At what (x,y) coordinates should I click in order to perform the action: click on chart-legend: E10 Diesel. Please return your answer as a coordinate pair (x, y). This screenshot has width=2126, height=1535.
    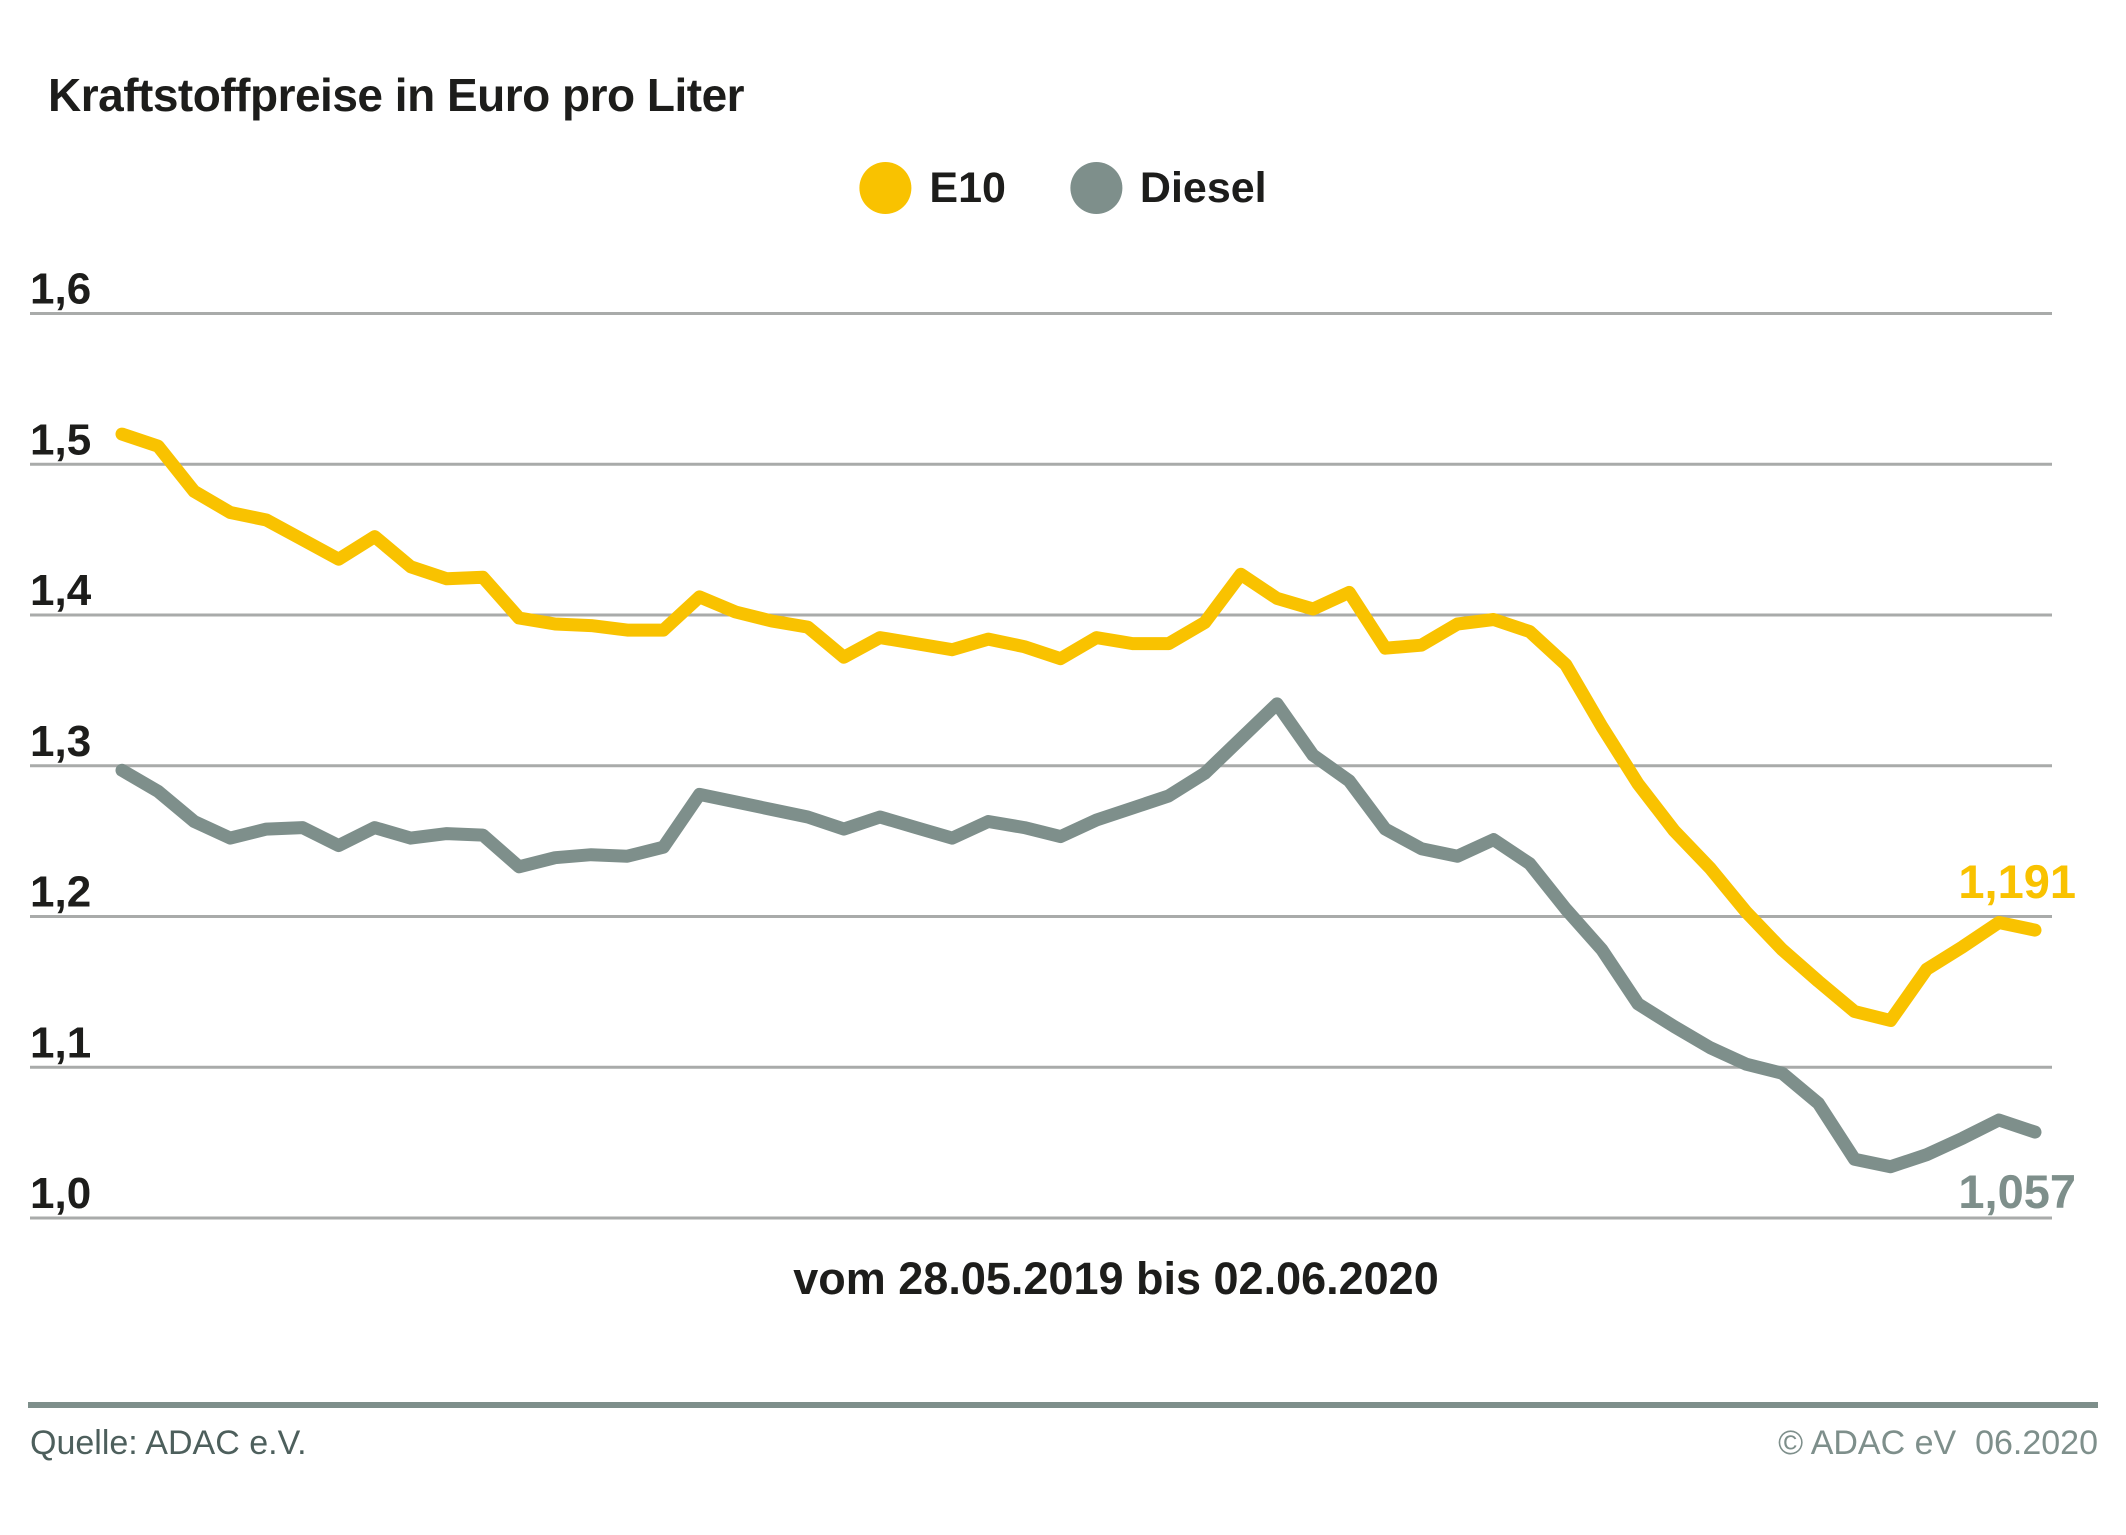
    Looking at the image, I should click on (1063, 188).